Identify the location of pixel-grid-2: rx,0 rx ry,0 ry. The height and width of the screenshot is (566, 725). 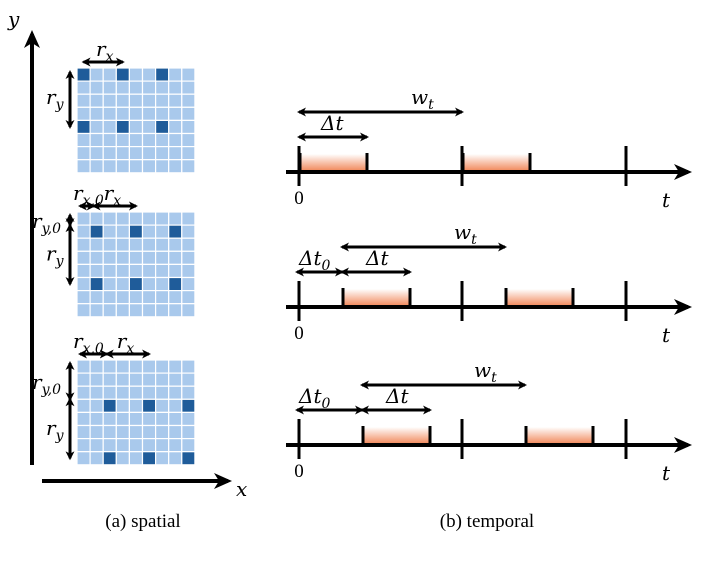
(114, 249).